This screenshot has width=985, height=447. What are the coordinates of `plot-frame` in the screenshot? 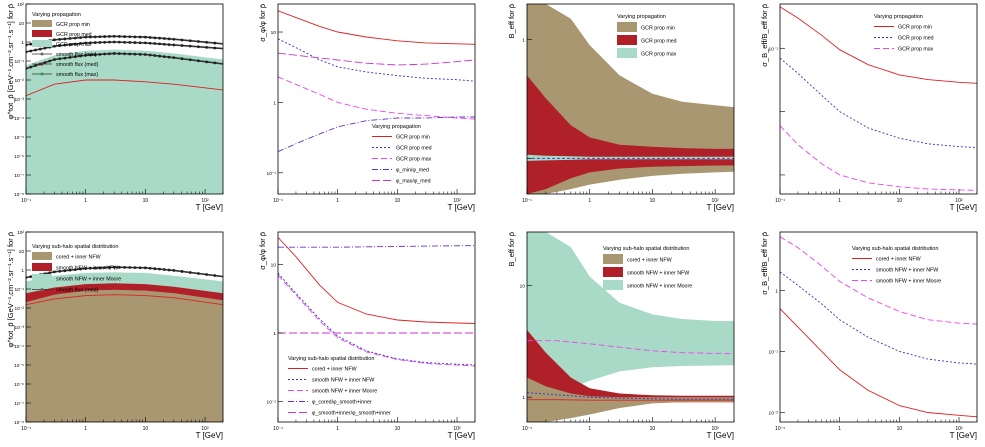 It's located at (630, 327).